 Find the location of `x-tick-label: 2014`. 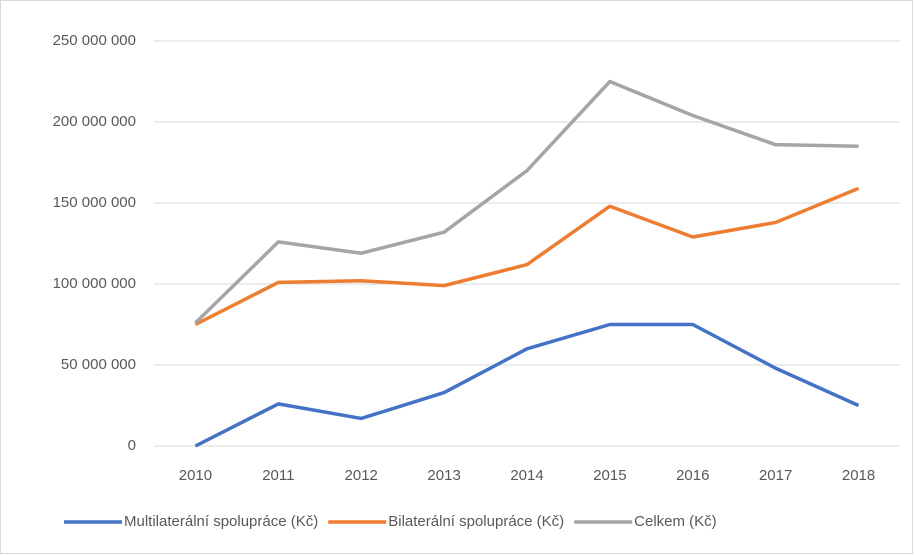

x-tick-label: 2014 is located at coordinates (526, 475).